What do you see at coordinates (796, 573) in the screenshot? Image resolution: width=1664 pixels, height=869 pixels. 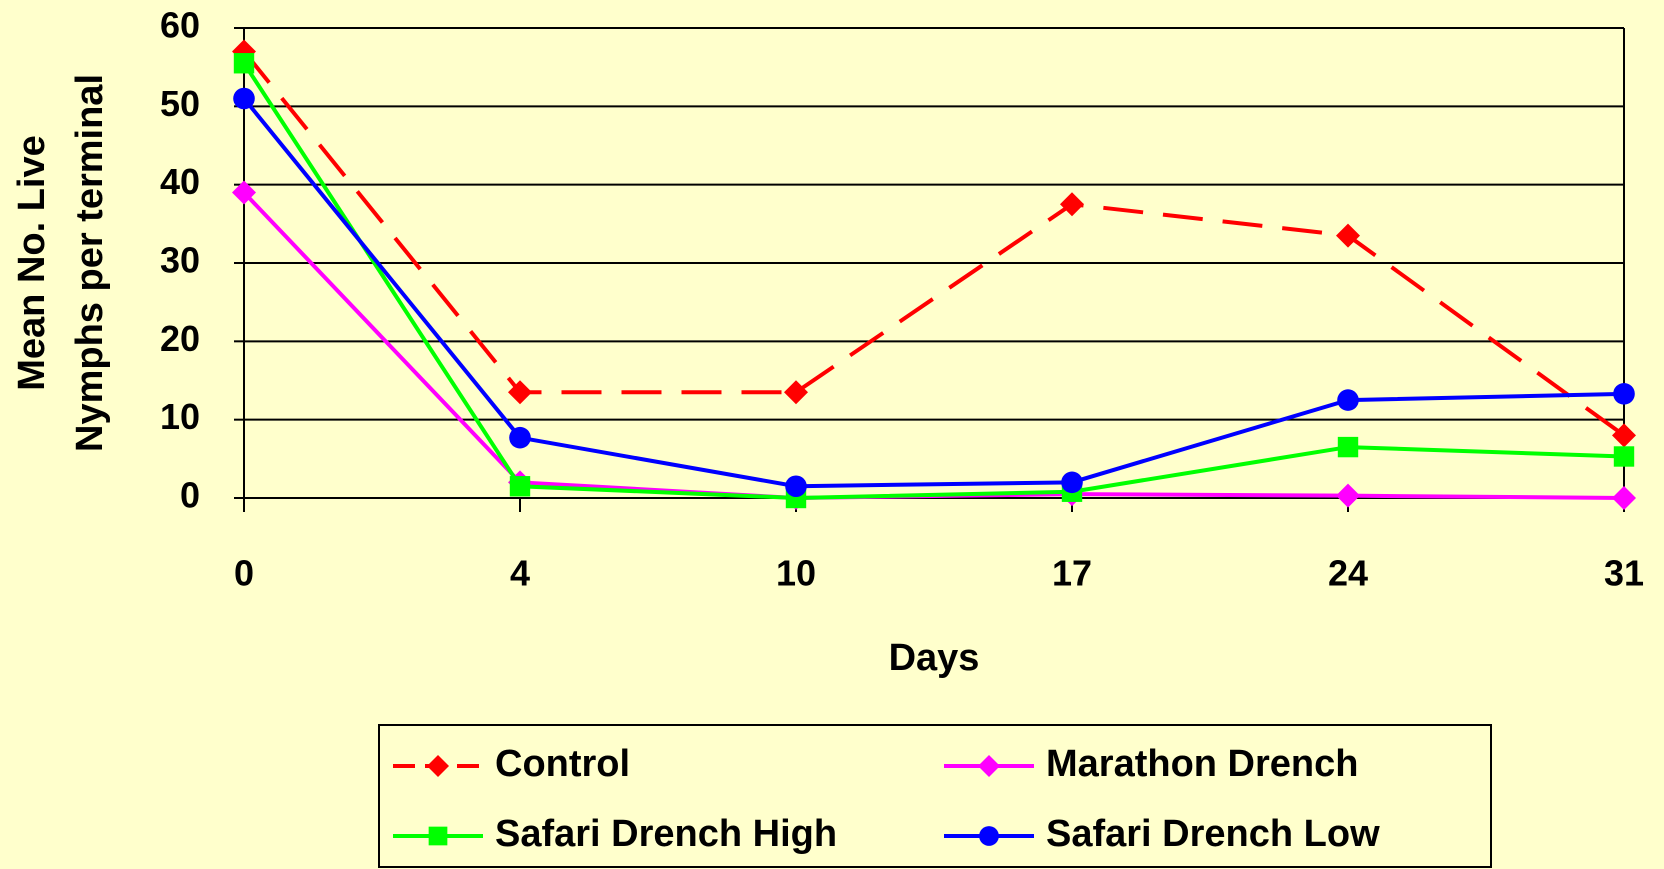 I see `x-tick-label: 10` at bounding box center [796, 573].